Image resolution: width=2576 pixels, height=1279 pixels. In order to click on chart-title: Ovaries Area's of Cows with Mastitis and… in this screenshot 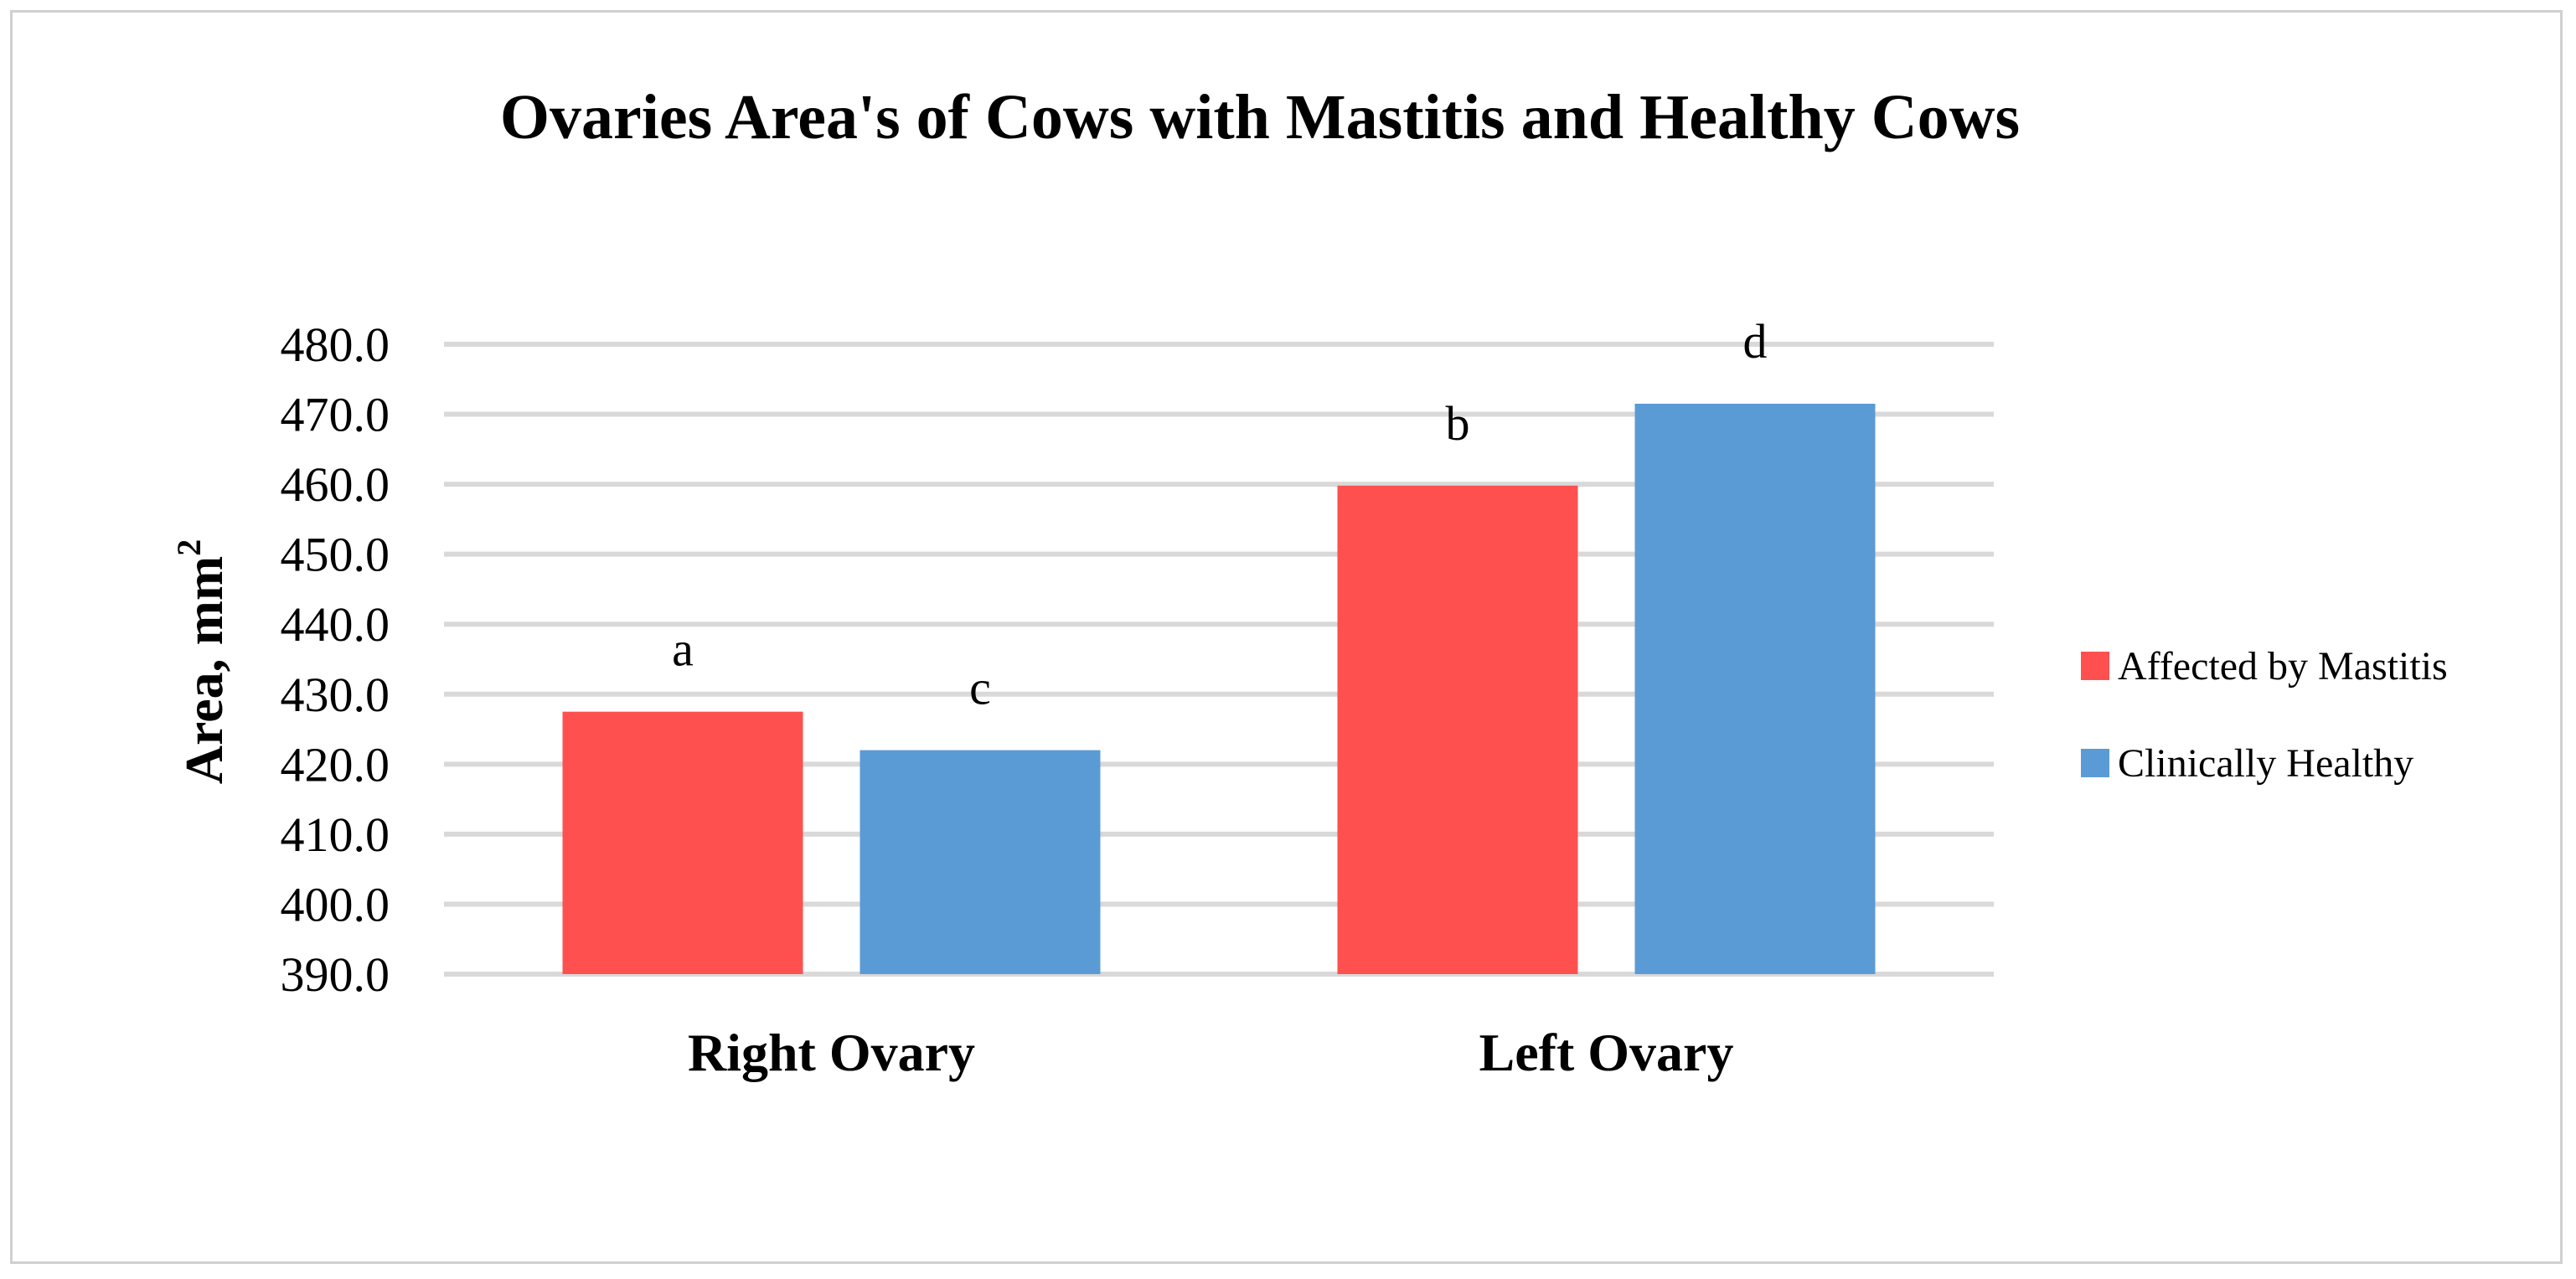, I will do `click(1260, 117)`.